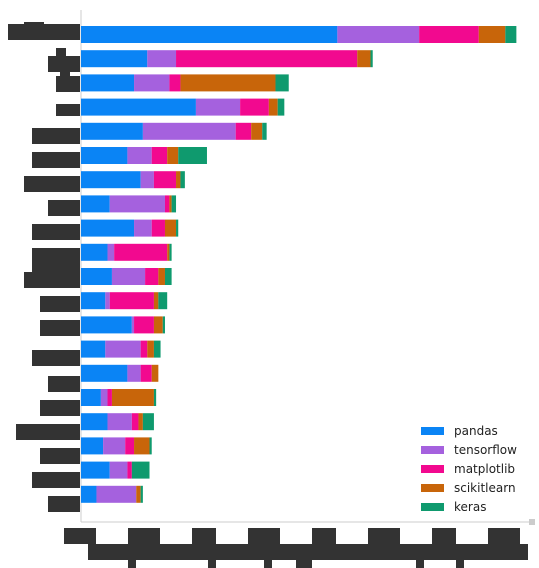 The width and height of the screenshot is (539, 568). What do you see at coordinates (532, 522) in the screenshot?
I see `x-axis-end-marker` at bounding box center [532, 522].